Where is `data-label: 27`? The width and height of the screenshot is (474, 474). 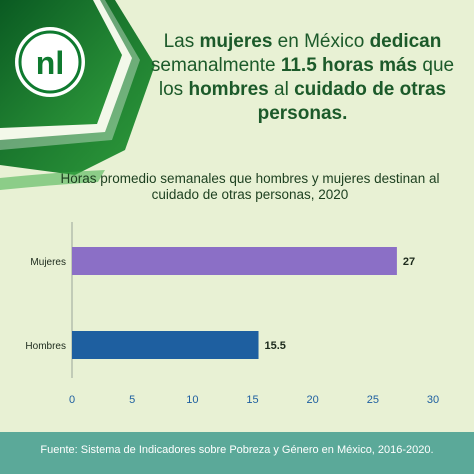 data-label: 27 is located at coordinates (409, 262).